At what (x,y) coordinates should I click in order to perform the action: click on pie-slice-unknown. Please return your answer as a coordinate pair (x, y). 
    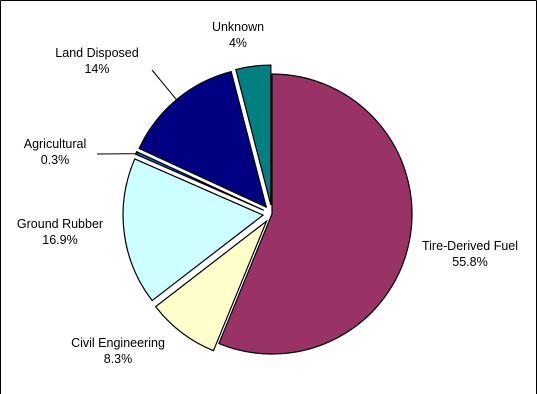
    Looking at the image, I should click on (253, 135).